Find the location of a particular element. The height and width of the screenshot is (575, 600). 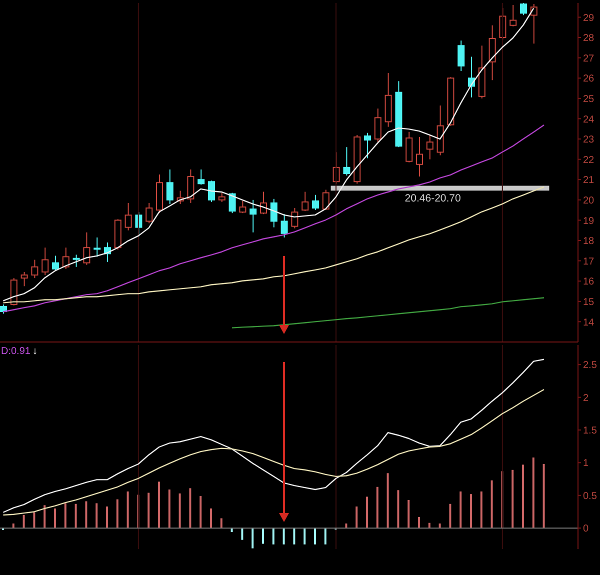

y-tick-label: 21 is located at coordinates (589, 180).